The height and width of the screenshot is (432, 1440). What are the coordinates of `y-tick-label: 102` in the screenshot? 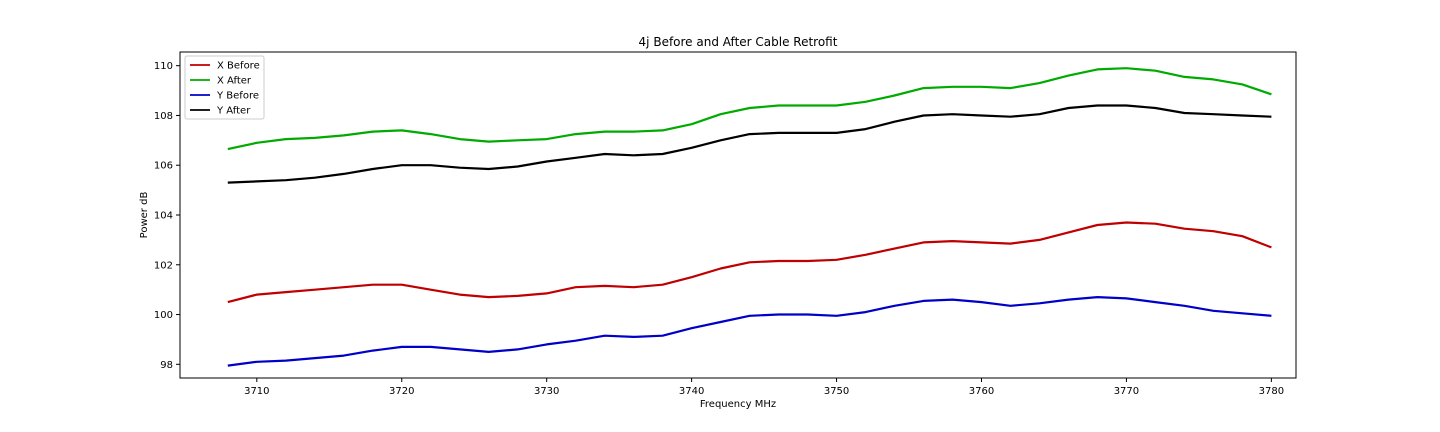 It's located at (163, 265).